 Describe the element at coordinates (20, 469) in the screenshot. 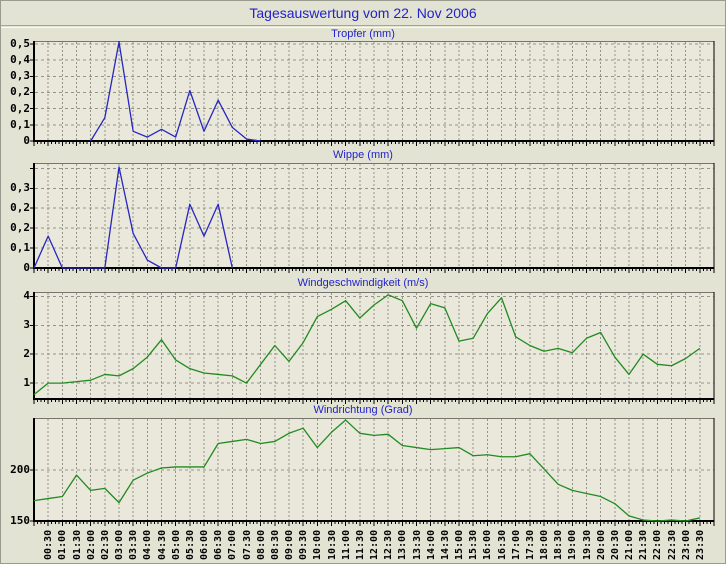

I see `y-tick-label: 200` at that location.